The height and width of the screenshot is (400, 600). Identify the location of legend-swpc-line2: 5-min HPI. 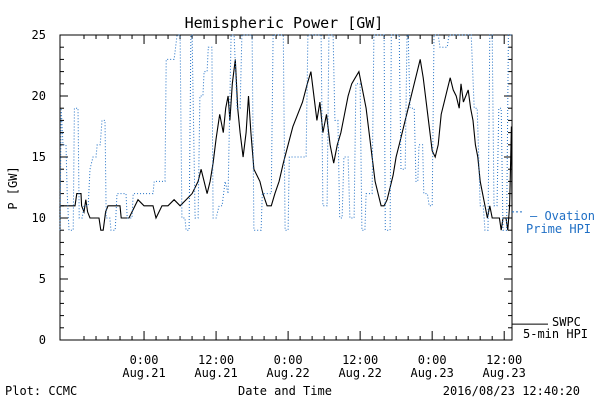
(555, 334).